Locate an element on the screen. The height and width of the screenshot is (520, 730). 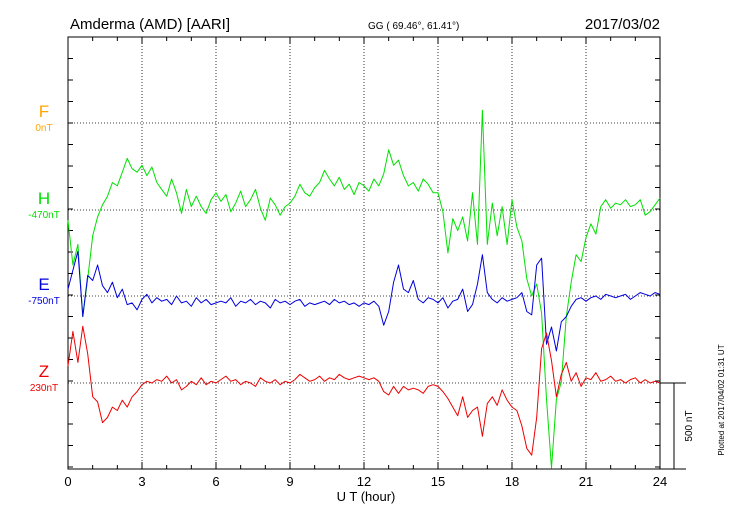
date-label: 2017/03/02 is located at coordinates (622, 24).